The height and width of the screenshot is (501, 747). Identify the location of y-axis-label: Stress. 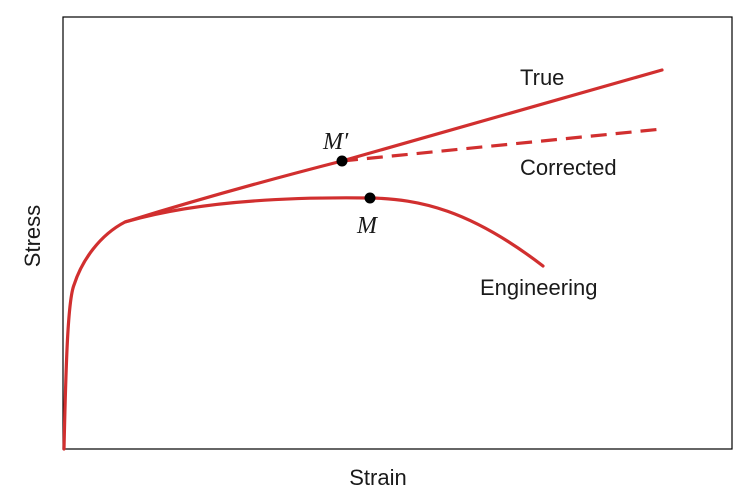
(32, 236).